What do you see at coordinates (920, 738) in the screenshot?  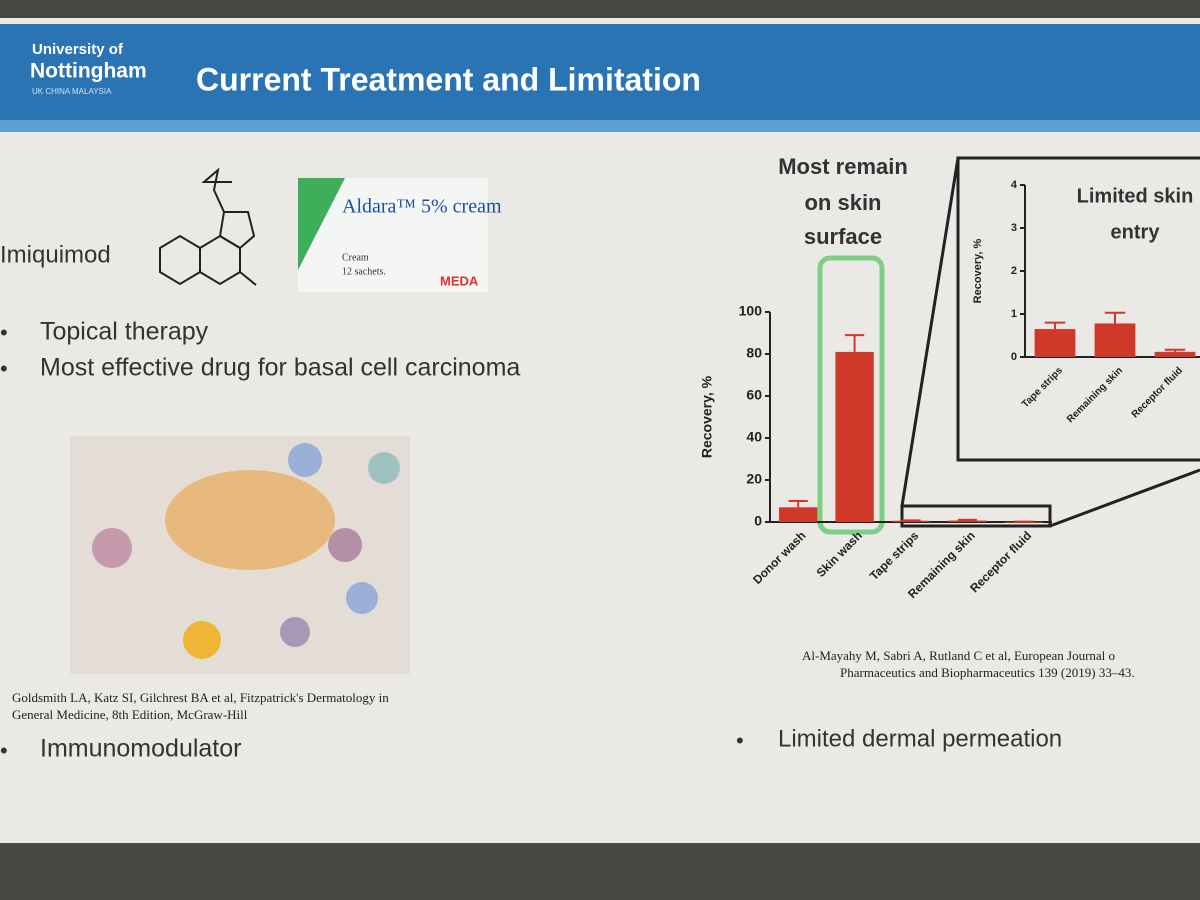 I see `bullet: Limited dermal permeation` at bounding box center [920, 738].